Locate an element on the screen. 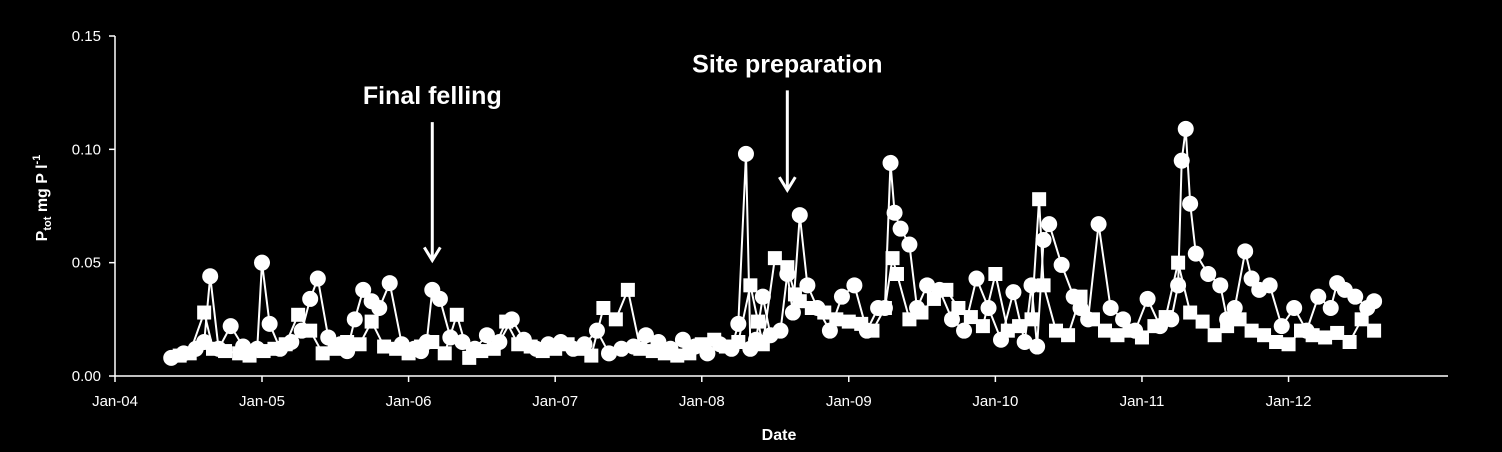 This screenshot has width=1502, height=452. x-tick-label: Jan-06 is located at coordinates (409, 401).